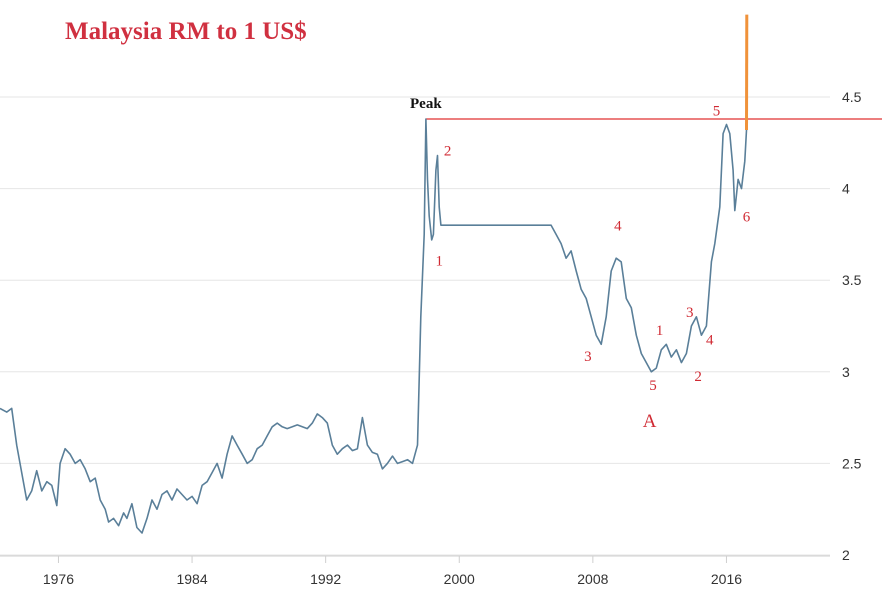 This screenshot has height=593, width=882. I want to click on wave-label: 6, so click(747, 218).